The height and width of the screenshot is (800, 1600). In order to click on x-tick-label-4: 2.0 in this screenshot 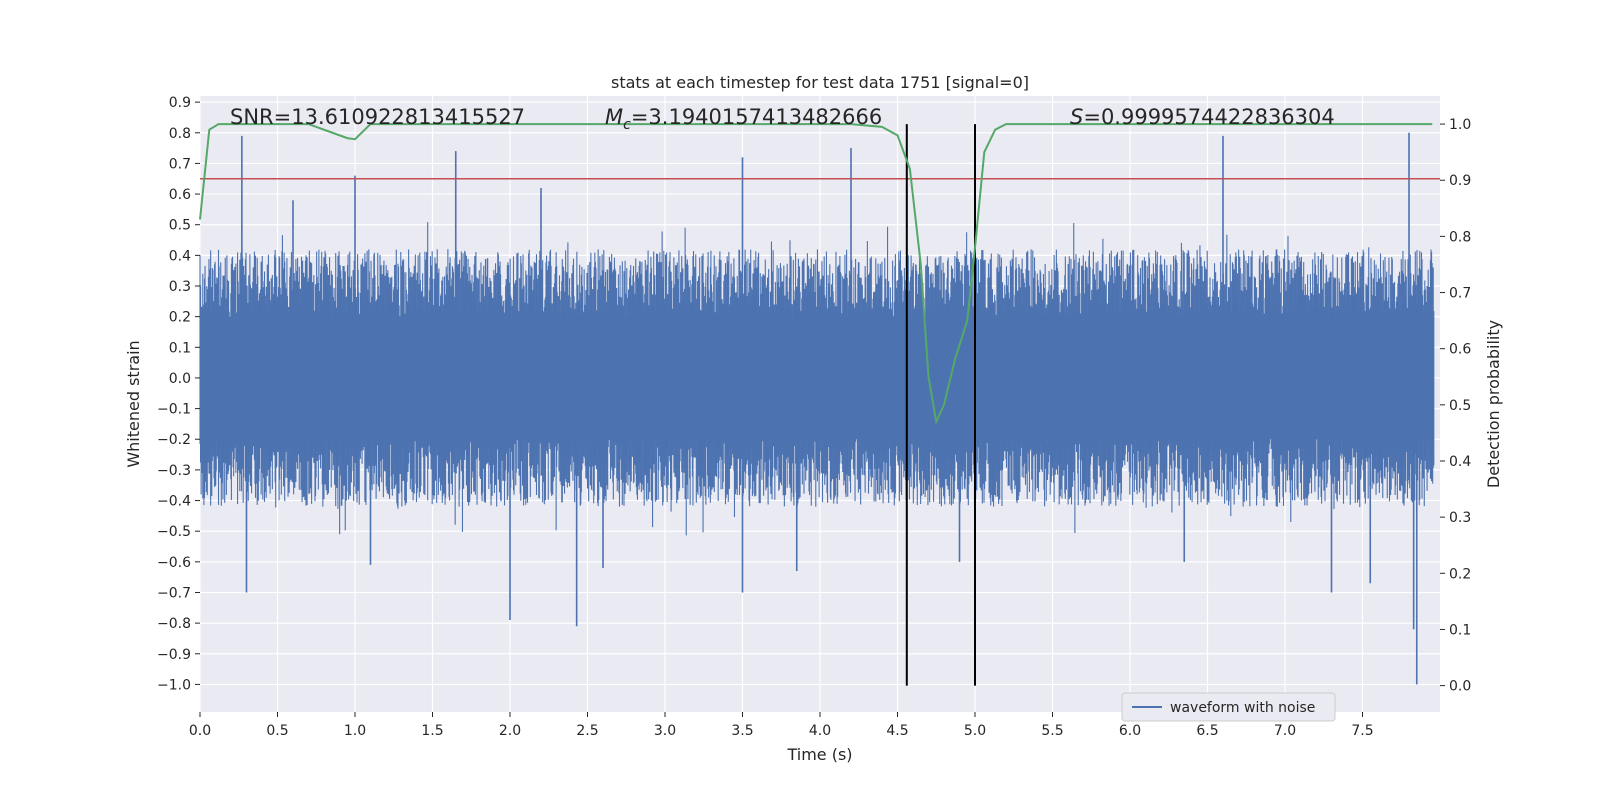, I will do `click(510, 731)`.